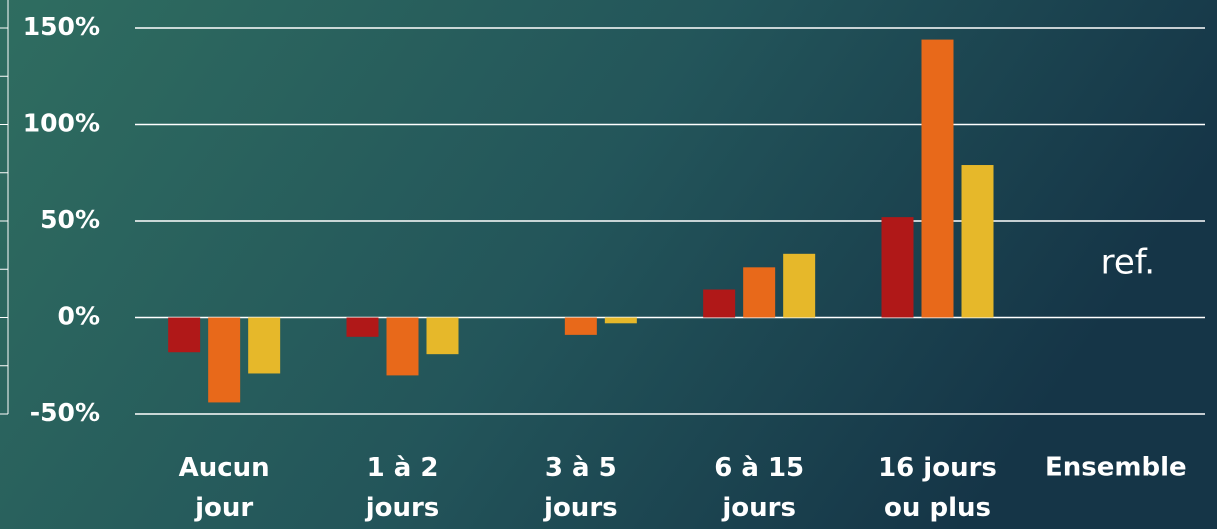 The image size is (1217, 529). I want to click on y-tick-label: -50%, so click(65, 412).